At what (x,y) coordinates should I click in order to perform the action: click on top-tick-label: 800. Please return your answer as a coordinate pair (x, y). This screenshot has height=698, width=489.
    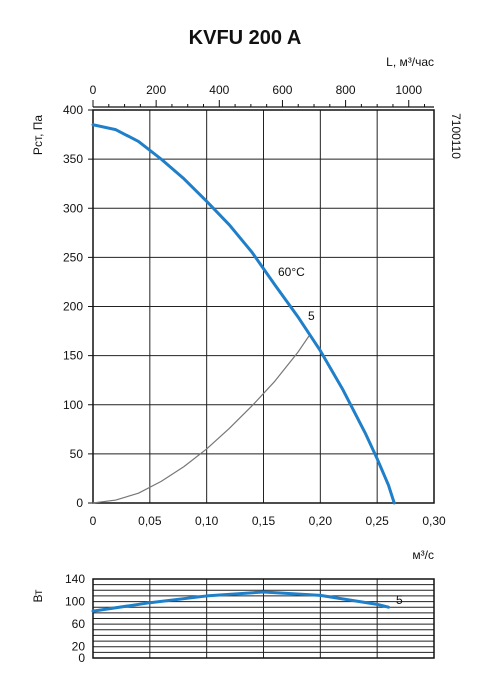
    Looking at the image, I should click on (346, 90).